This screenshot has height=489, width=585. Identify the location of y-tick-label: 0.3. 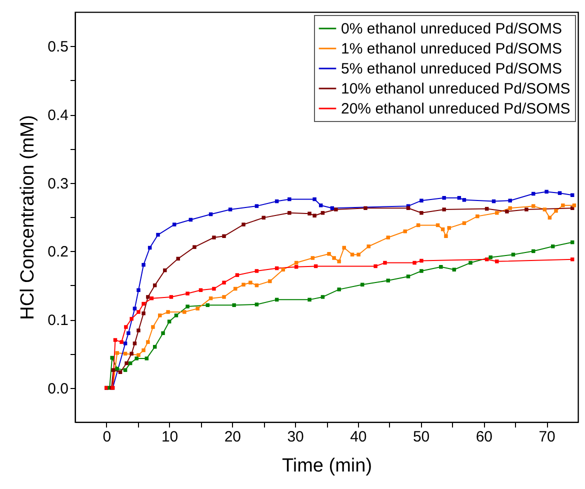
(58, 183).